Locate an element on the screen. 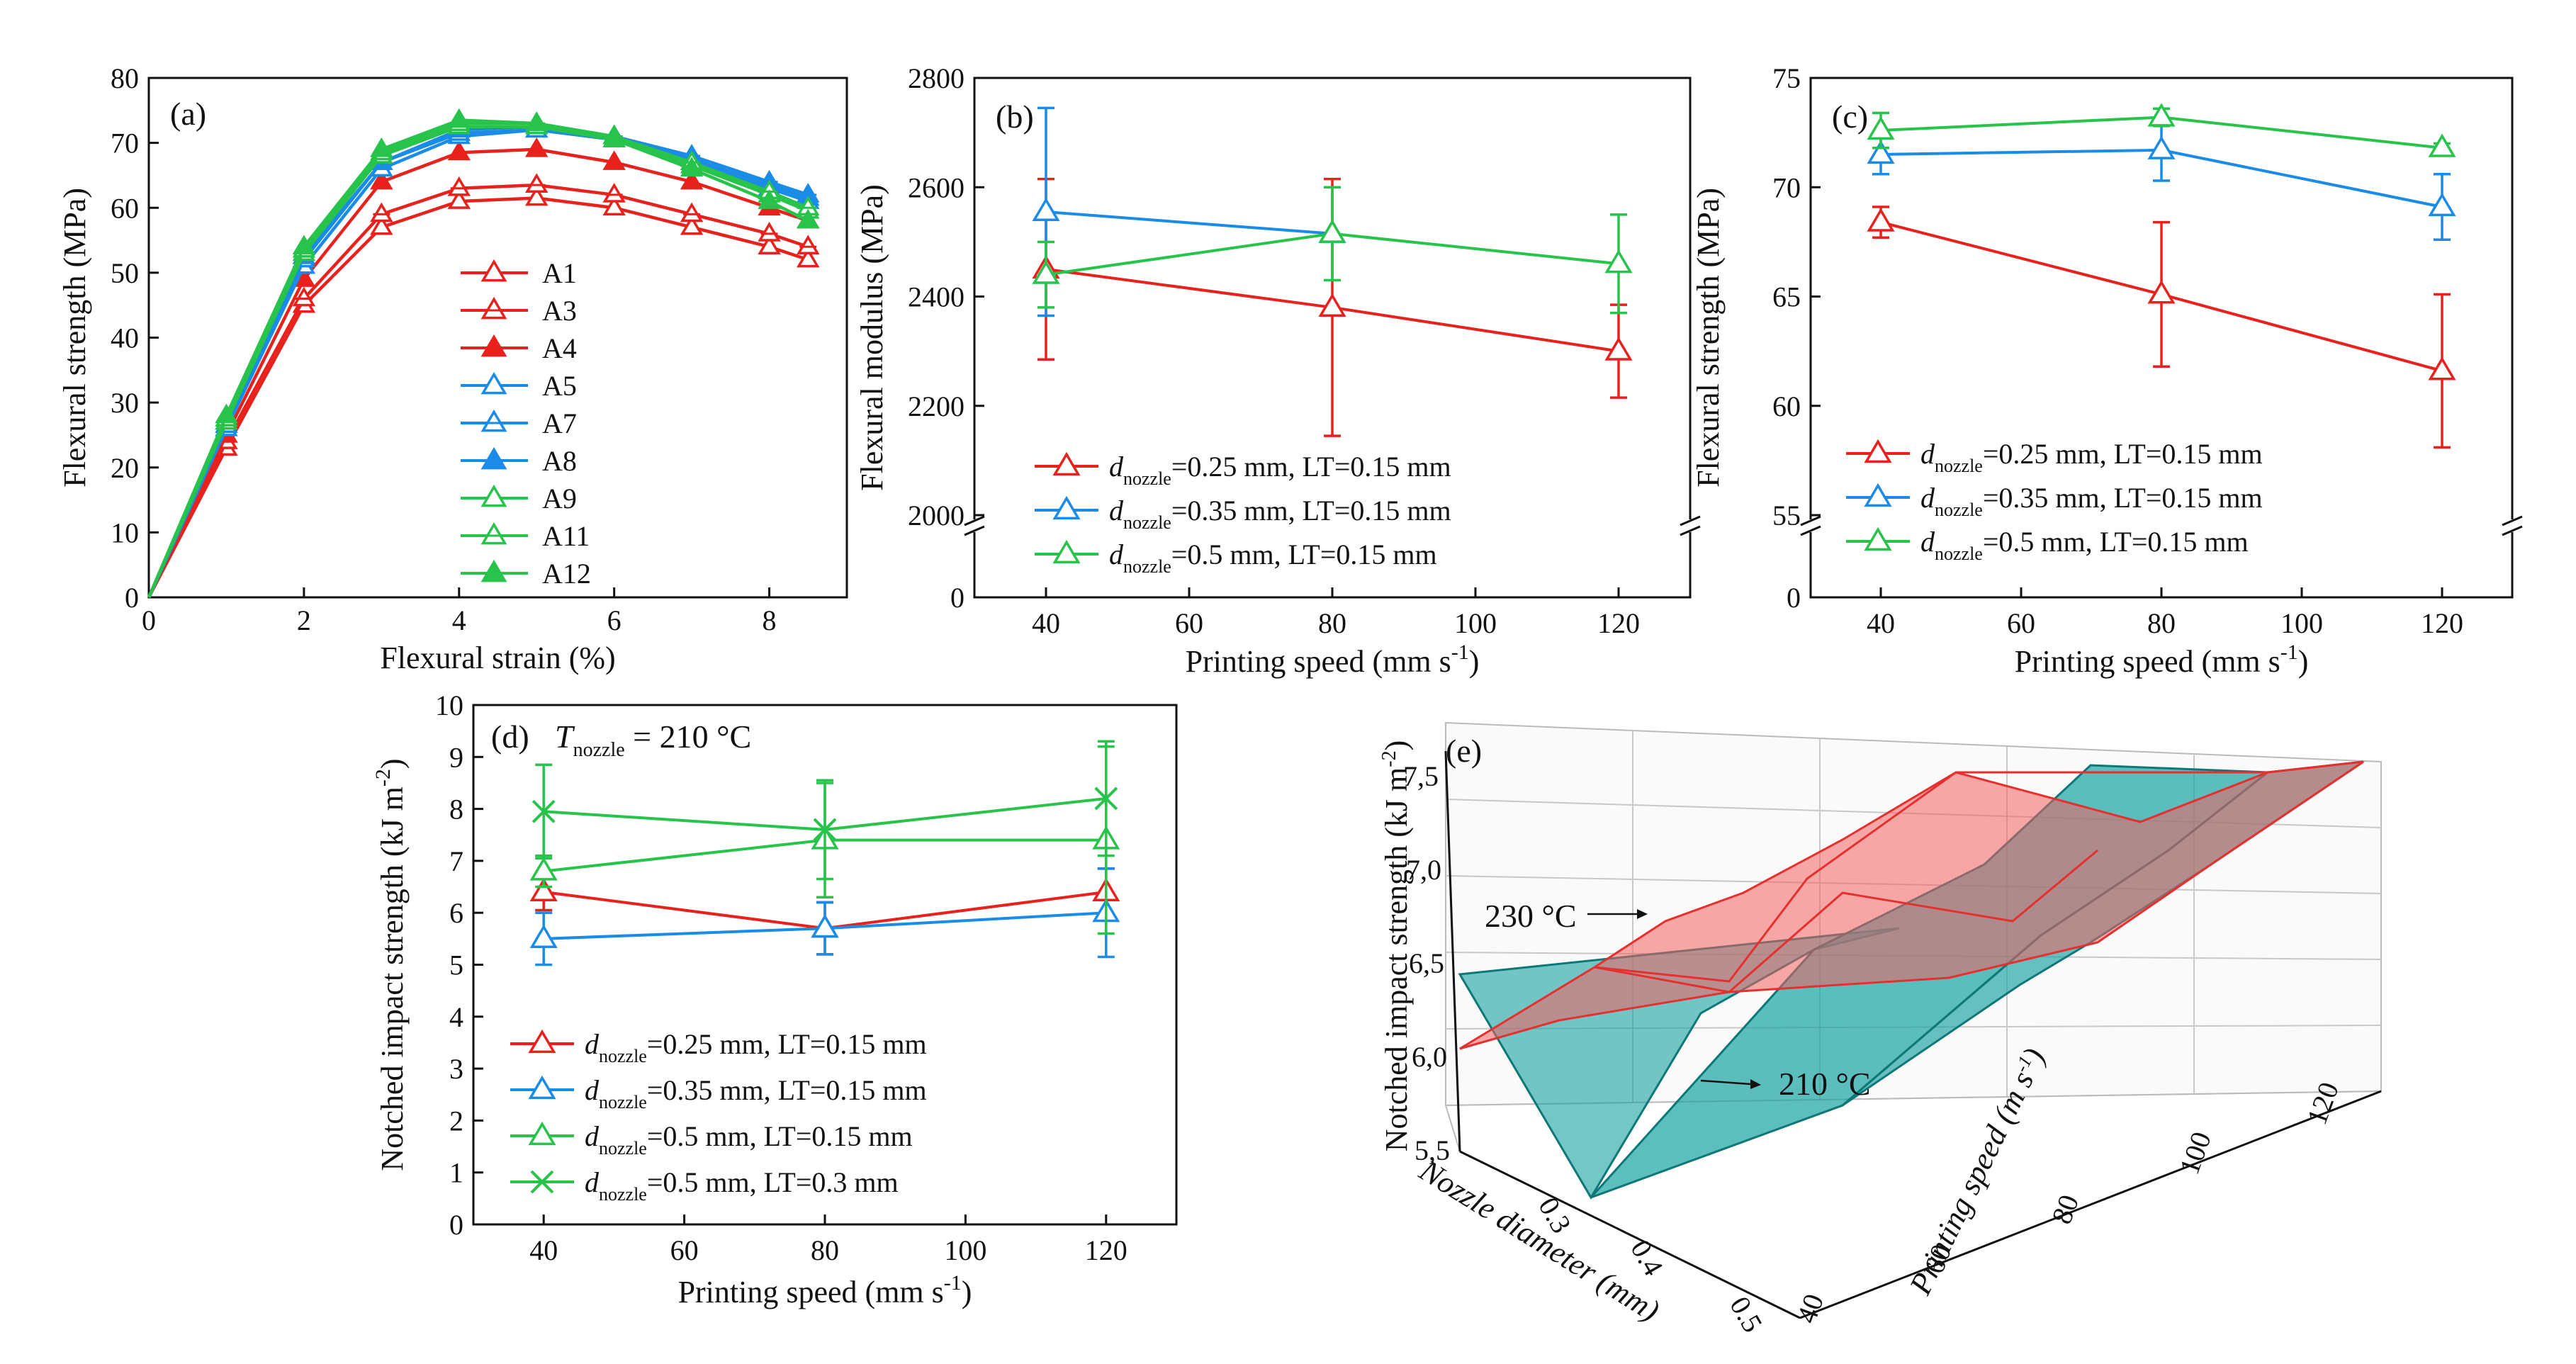  y-tick-label: 75 is located at coordinates (1786, 78).